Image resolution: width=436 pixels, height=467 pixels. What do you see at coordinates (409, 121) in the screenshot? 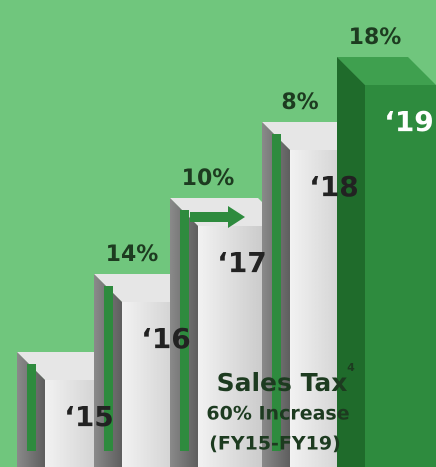
I see `step-label: ‘19` at bounding box center [409, 121].